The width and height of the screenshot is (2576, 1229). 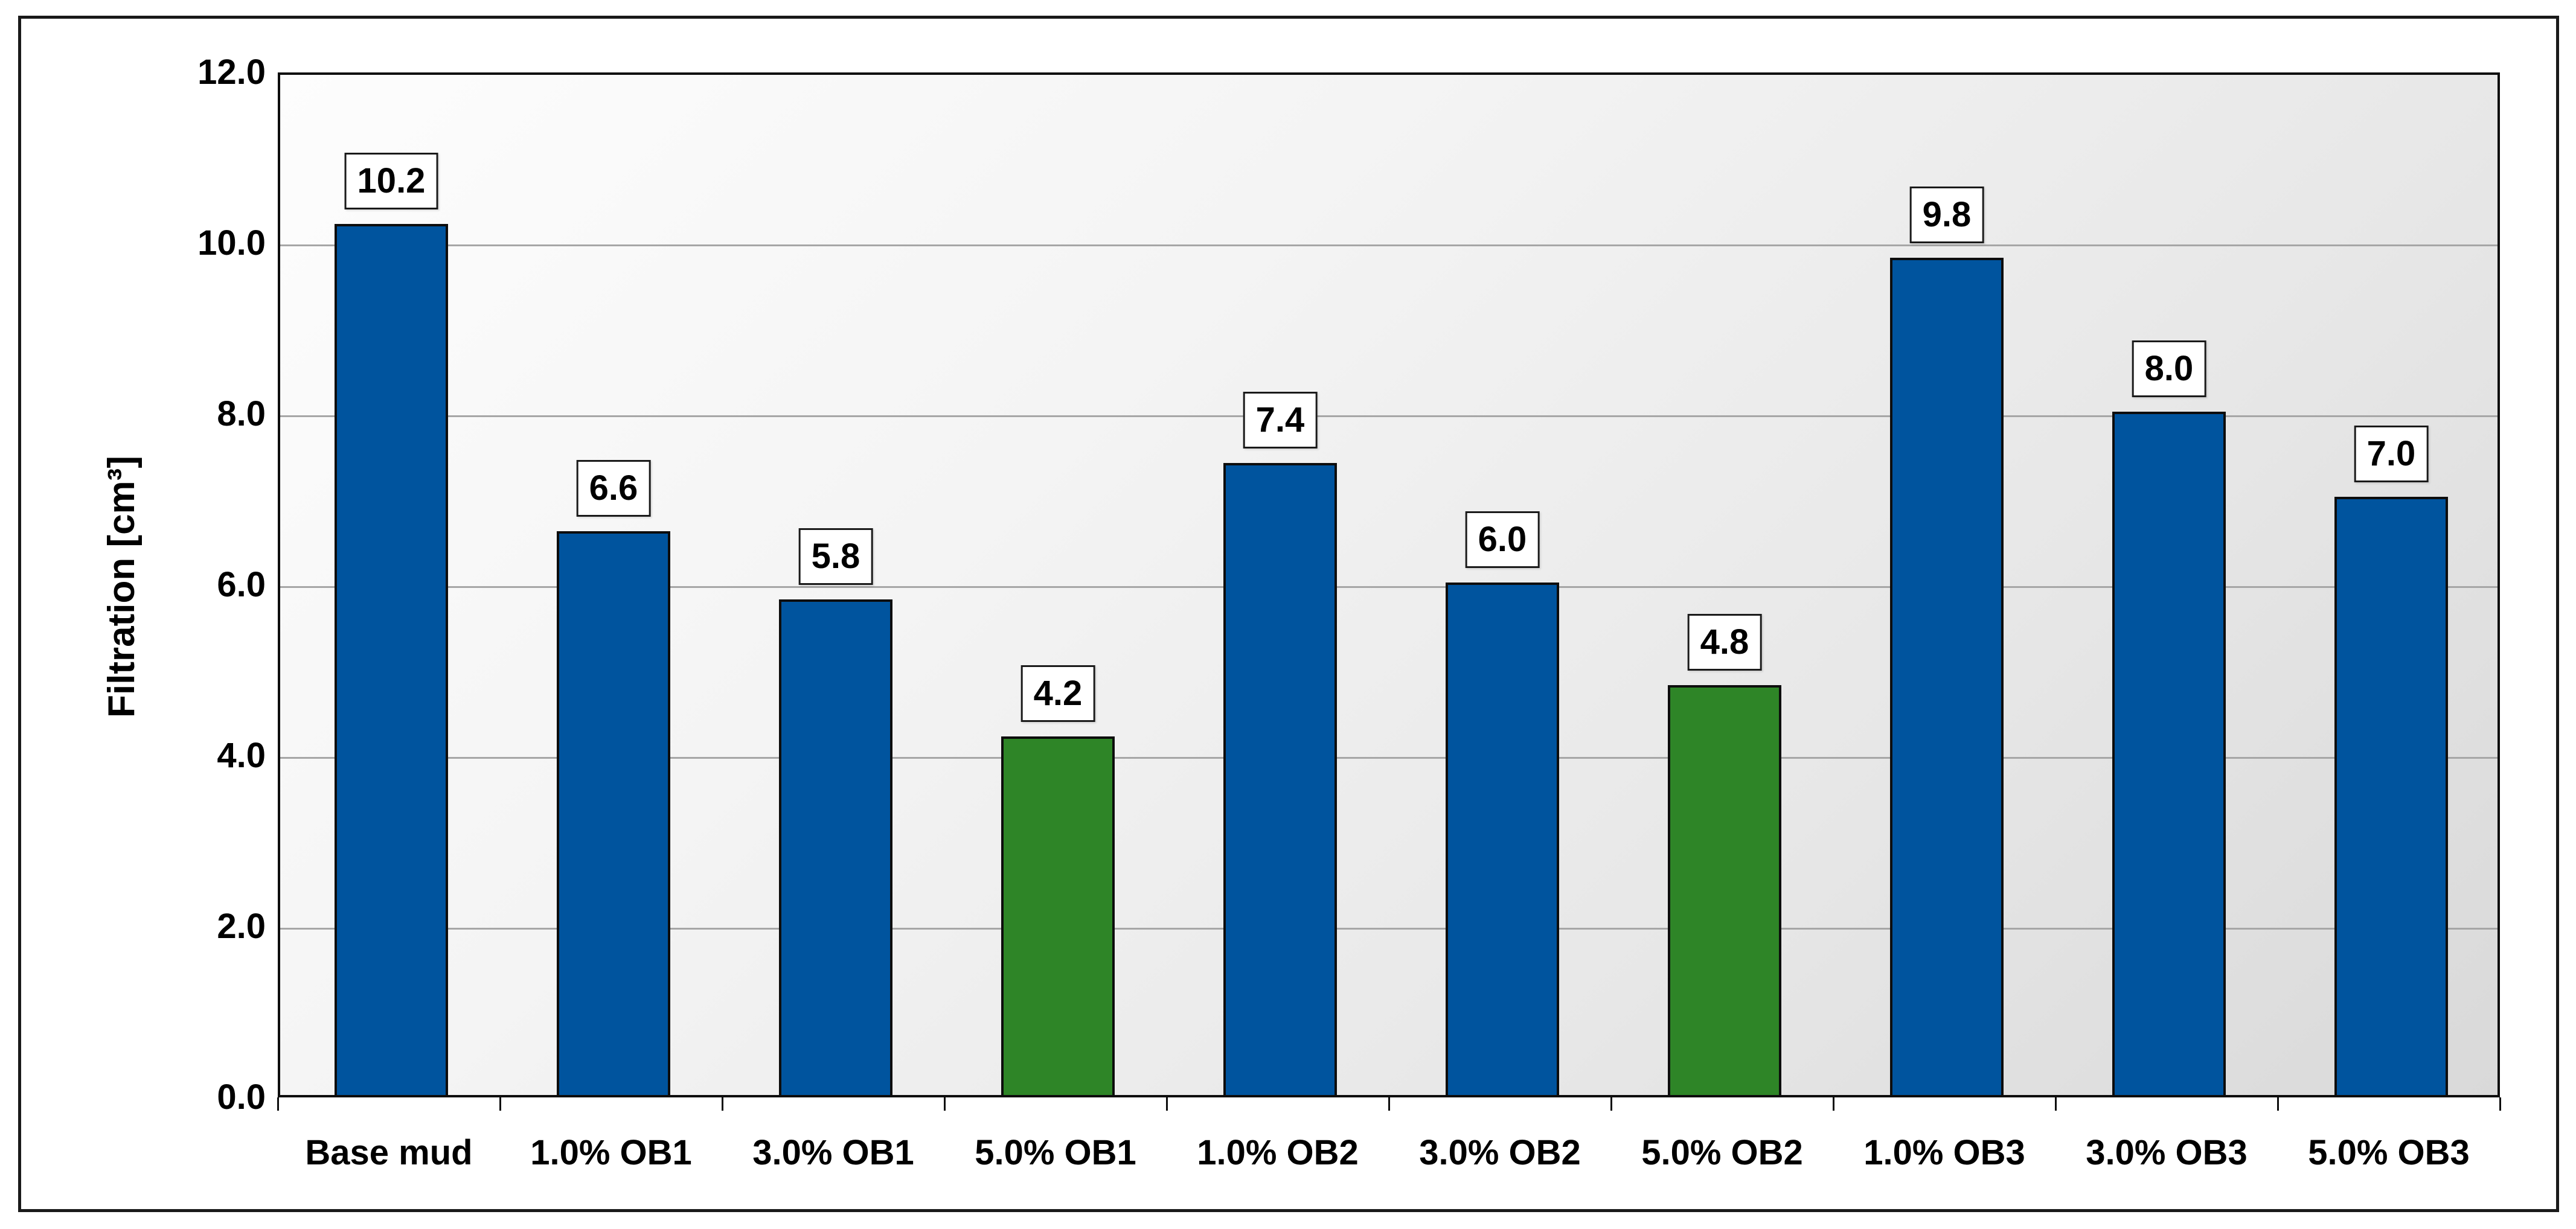 I want to click on bar-value-label-5-0-ob3: 7.0, so click(x=2391, y=453).